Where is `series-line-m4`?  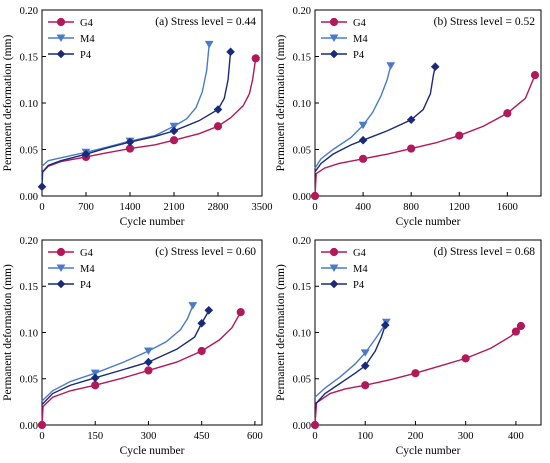
series-line-m4 is located at coordinates (125, 105).